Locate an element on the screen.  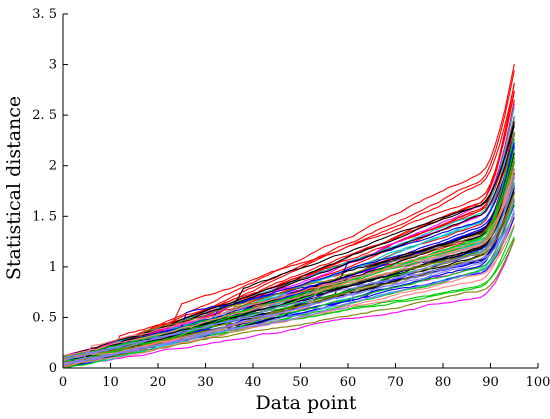
y-tick-label: 2. 5 is located at coordinates (44, 115).